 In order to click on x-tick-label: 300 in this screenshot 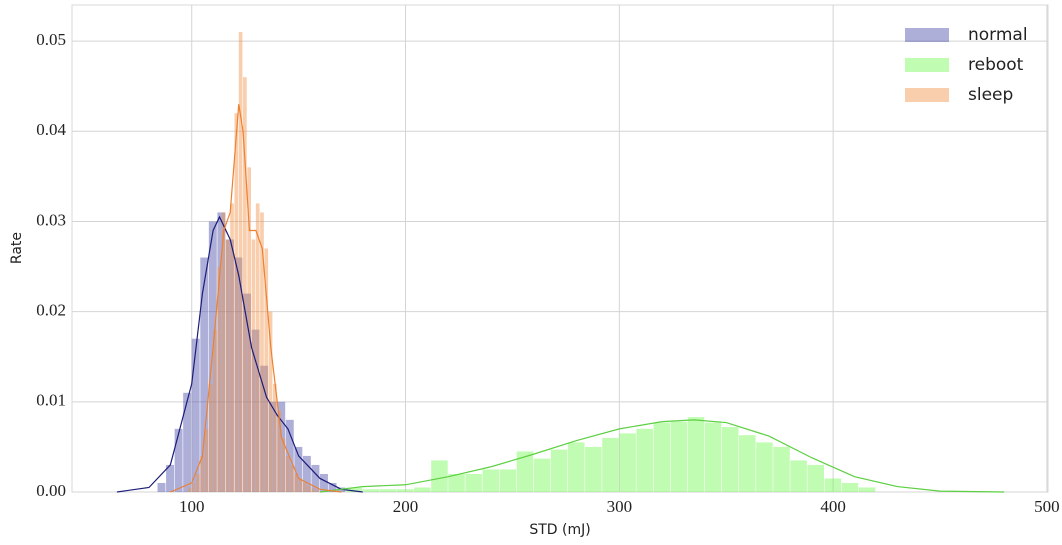, I will do `click(620, 506)`.